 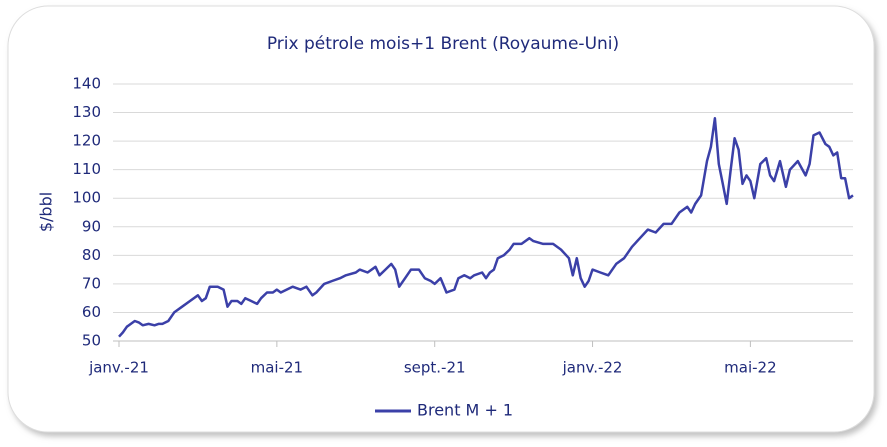 I want to click on x-tick-label: sept.-21, so click(x=435, y=368).